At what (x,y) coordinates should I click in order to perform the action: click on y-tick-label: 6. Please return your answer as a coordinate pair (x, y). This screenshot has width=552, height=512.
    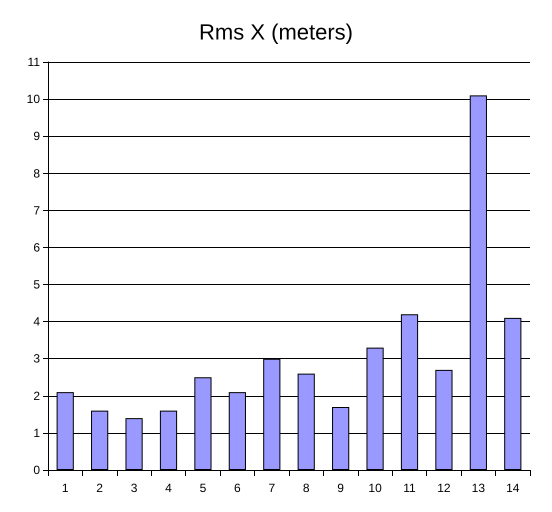
    Looking at the image, I should click on (36, 247).